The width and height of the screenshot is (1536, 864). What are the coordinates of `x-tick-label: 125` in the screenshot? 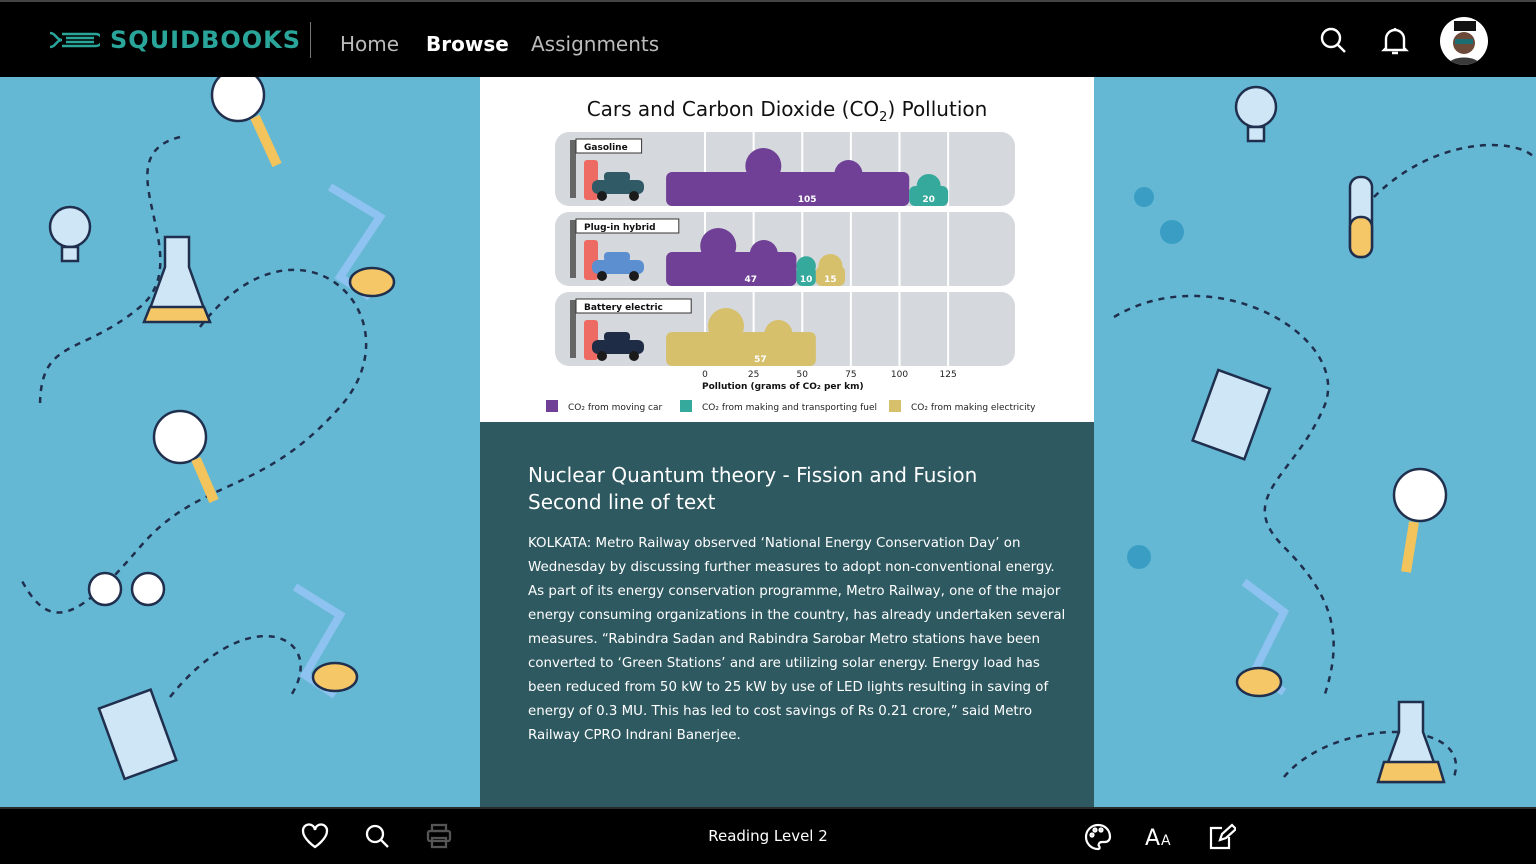 It's located at (948, 375).